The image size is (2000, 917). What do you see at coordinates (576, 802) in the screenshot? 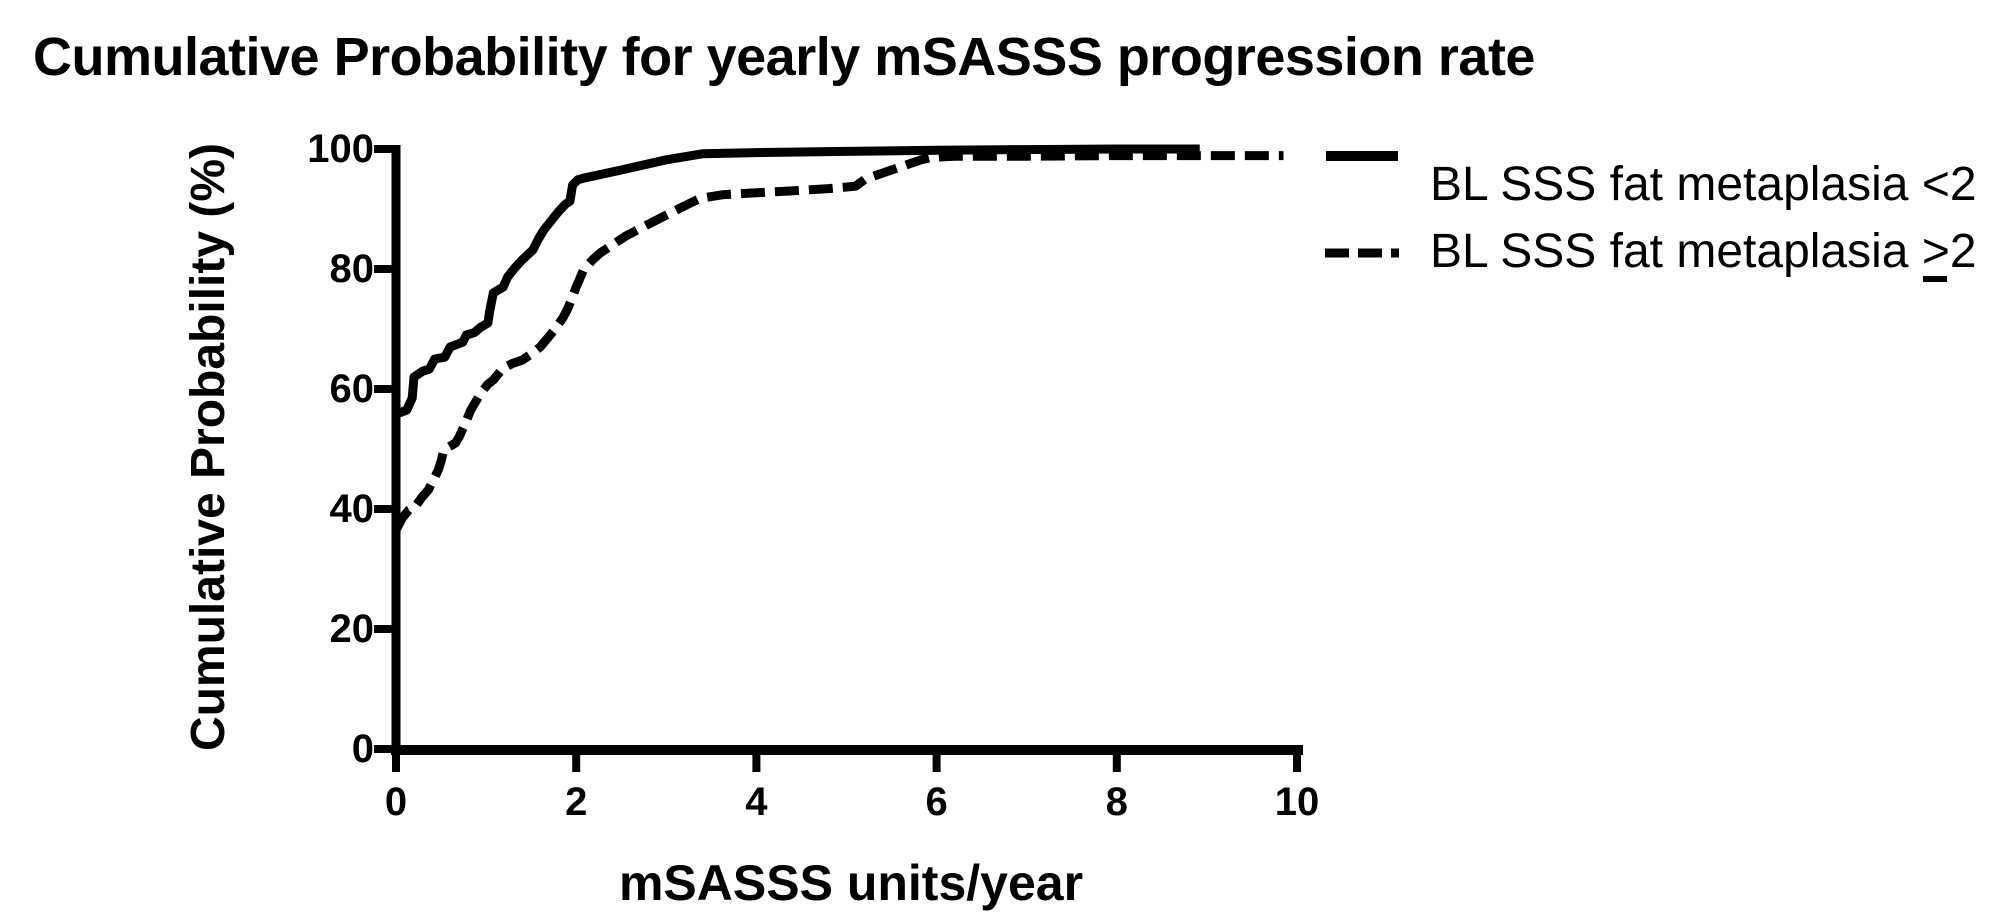
I see `x-tick-label-2: 2` at bounding box center [576, 802].